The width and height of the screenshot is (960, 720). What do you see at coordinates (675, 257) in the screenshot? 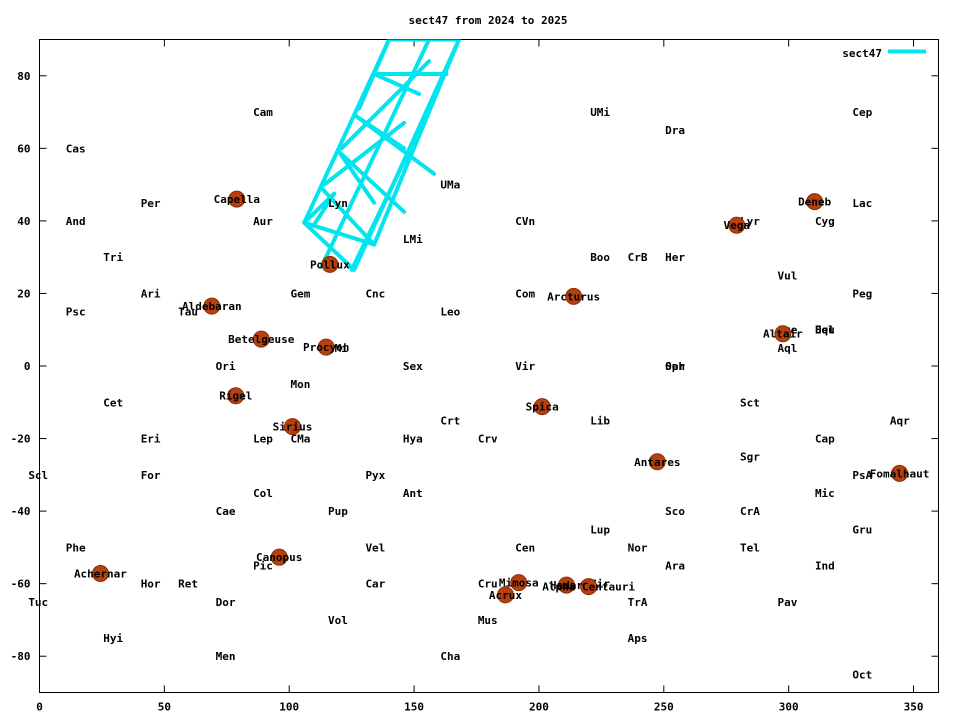
I see `constellation-label: Her` at bounding box center [675, 257].